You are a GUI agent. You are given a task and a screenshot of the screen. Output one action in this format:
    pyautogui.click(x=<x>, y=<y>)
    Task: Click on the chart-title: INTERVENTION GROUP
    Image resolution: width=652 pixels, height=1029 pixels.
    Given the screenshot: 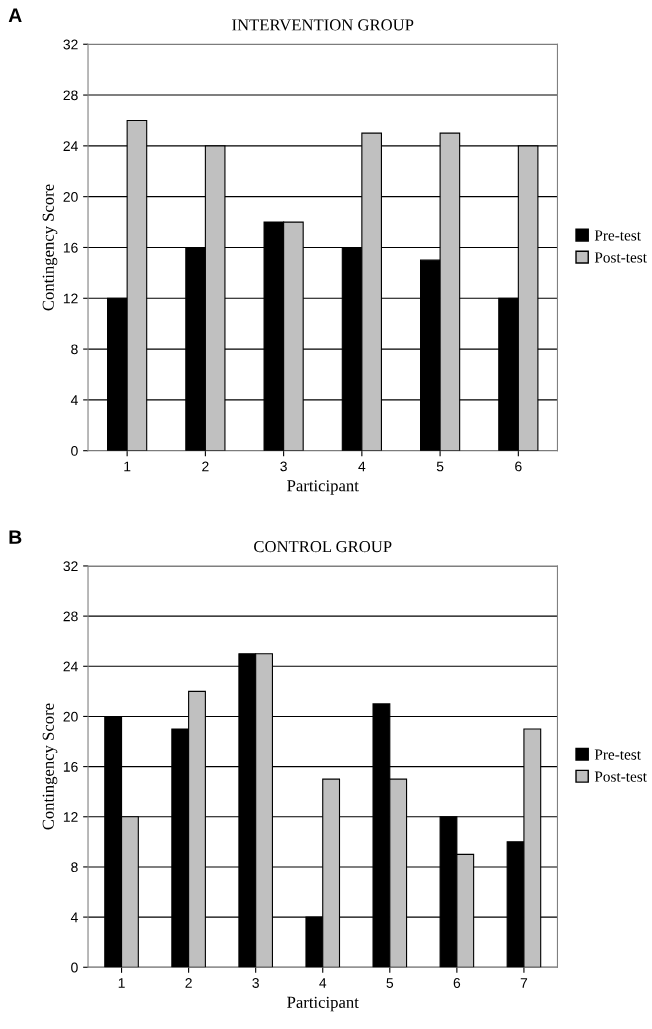 What is the action you would take?
    pyautogui.click(x=323, y=25)
    